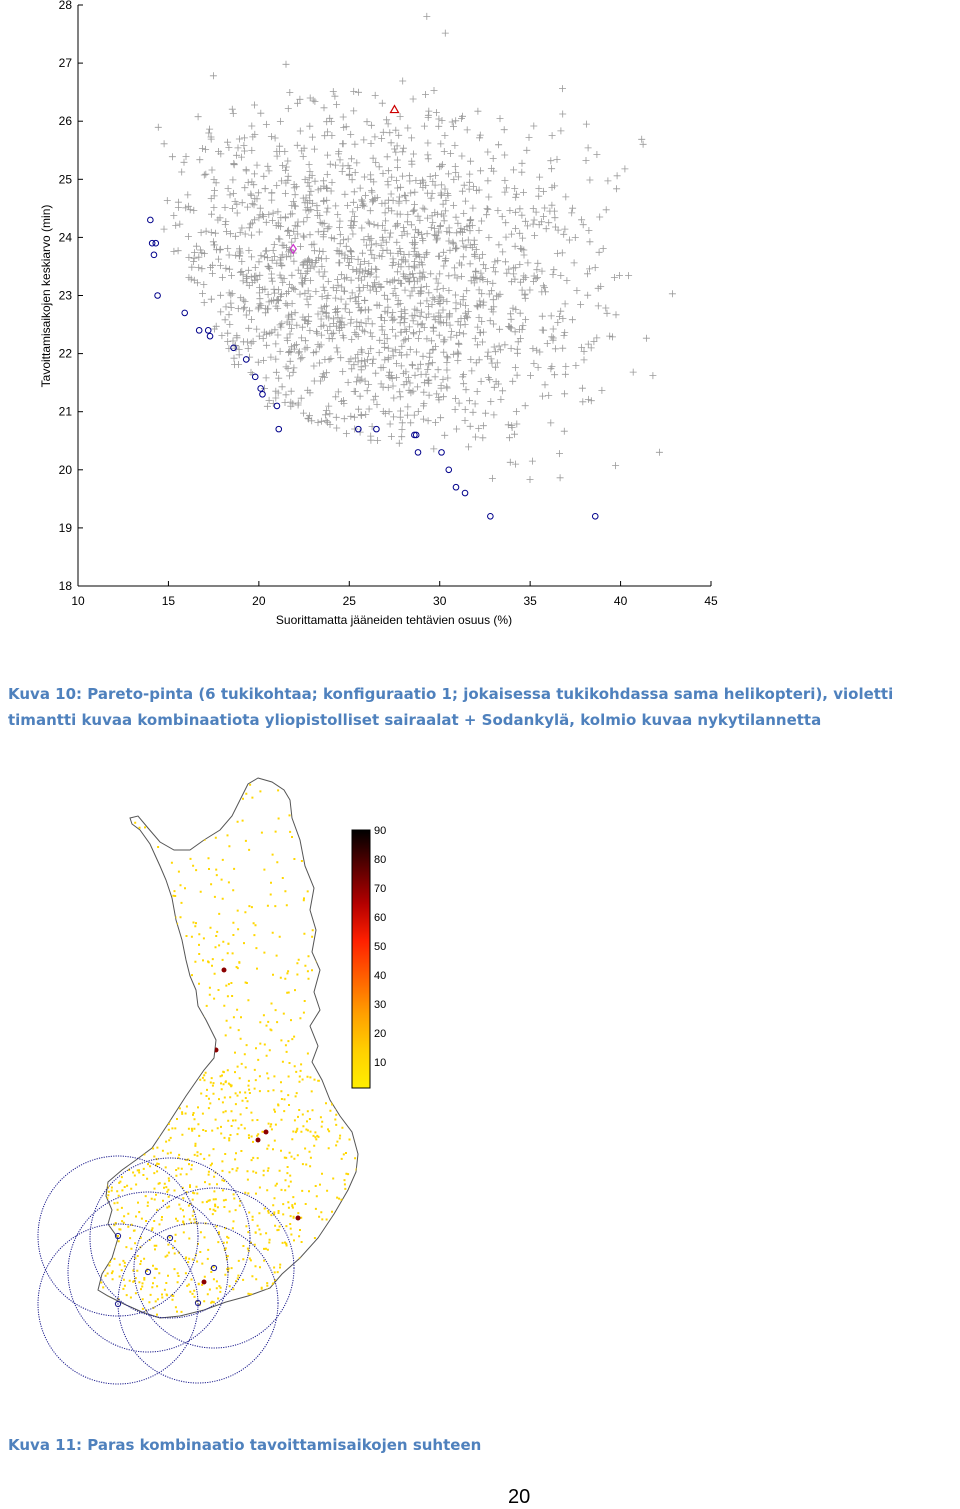 The image size is (960, 1509). I want to click on x-tick-label: 25, so click(350, 601).